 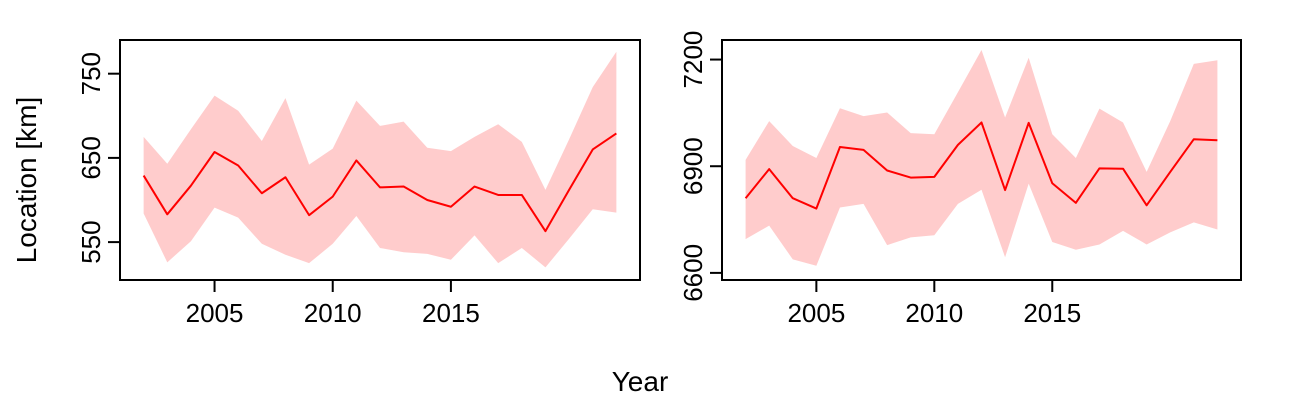 What do you see at coordinates (91, 73) in the screenshot?
I see `y-tick-label: 750` at bounding box center [91, 73].